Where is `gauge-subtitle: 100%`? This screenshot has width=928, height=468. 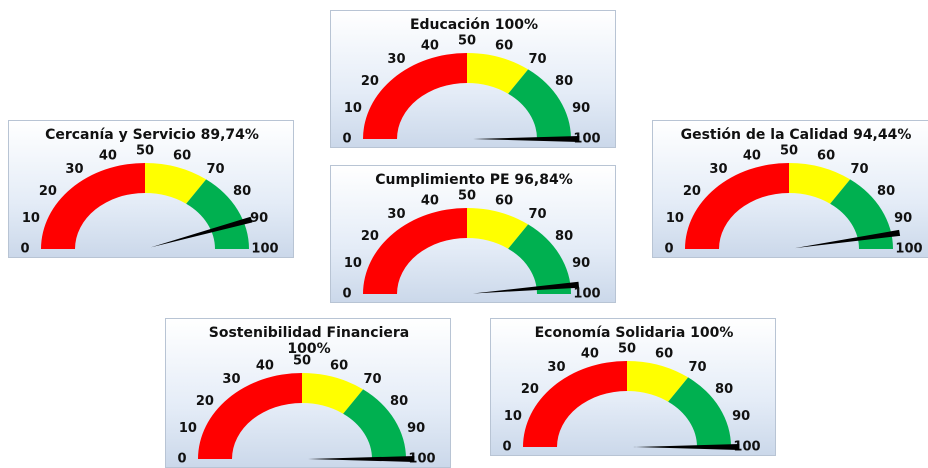 gauge-subtitle: 100% is located at coordinates (308, 349).